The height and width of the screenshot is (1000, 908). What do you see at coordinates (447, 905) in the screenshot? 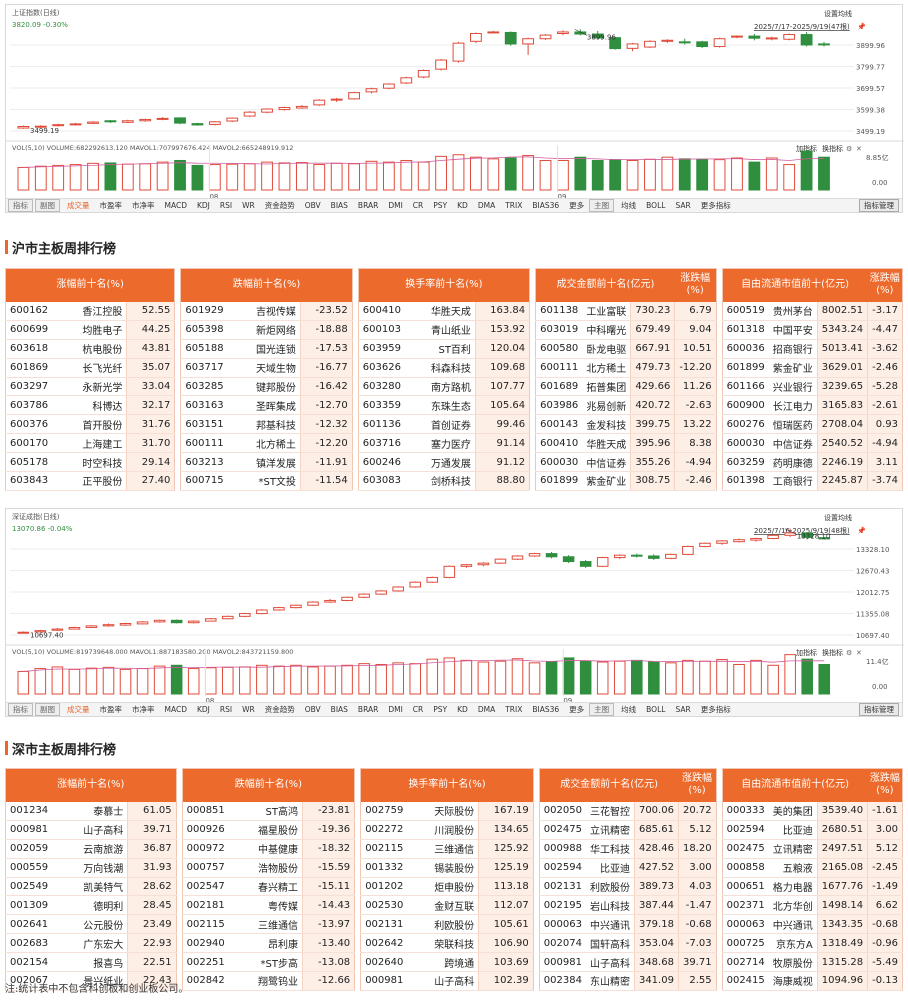
I see `table-row: 002530 金财互联 112.07` at bounding box center [447, 905].